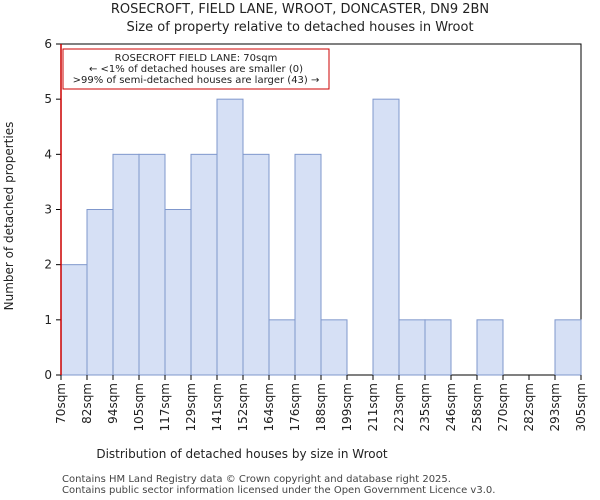 This screenshot has height=500, width=600. I want to click on x-tick-label-94sqm: 94sqm, so click(113, 403).